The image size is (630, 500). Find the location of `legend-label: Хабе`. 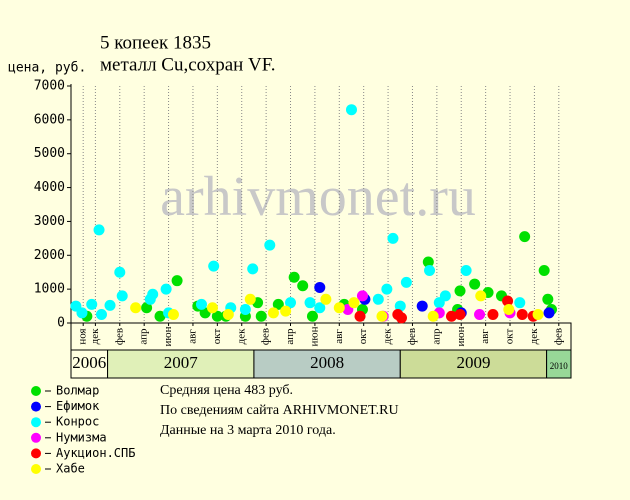

legend-label: Хабе is located at coordinates (70, 469).